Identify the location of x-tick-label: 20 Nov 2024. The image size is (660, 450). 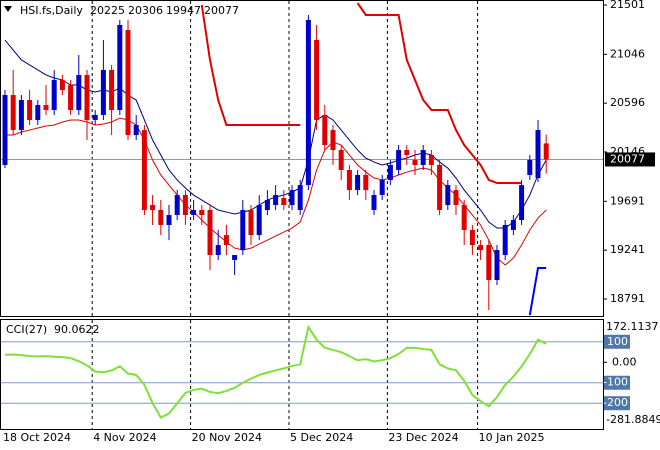
(227, 437).